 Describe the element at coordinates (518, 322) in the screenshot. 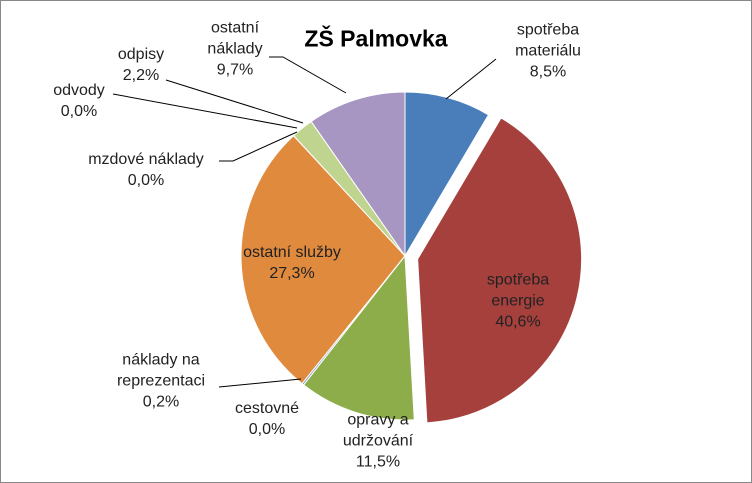

I see `value-label: 40,6%` at that location.